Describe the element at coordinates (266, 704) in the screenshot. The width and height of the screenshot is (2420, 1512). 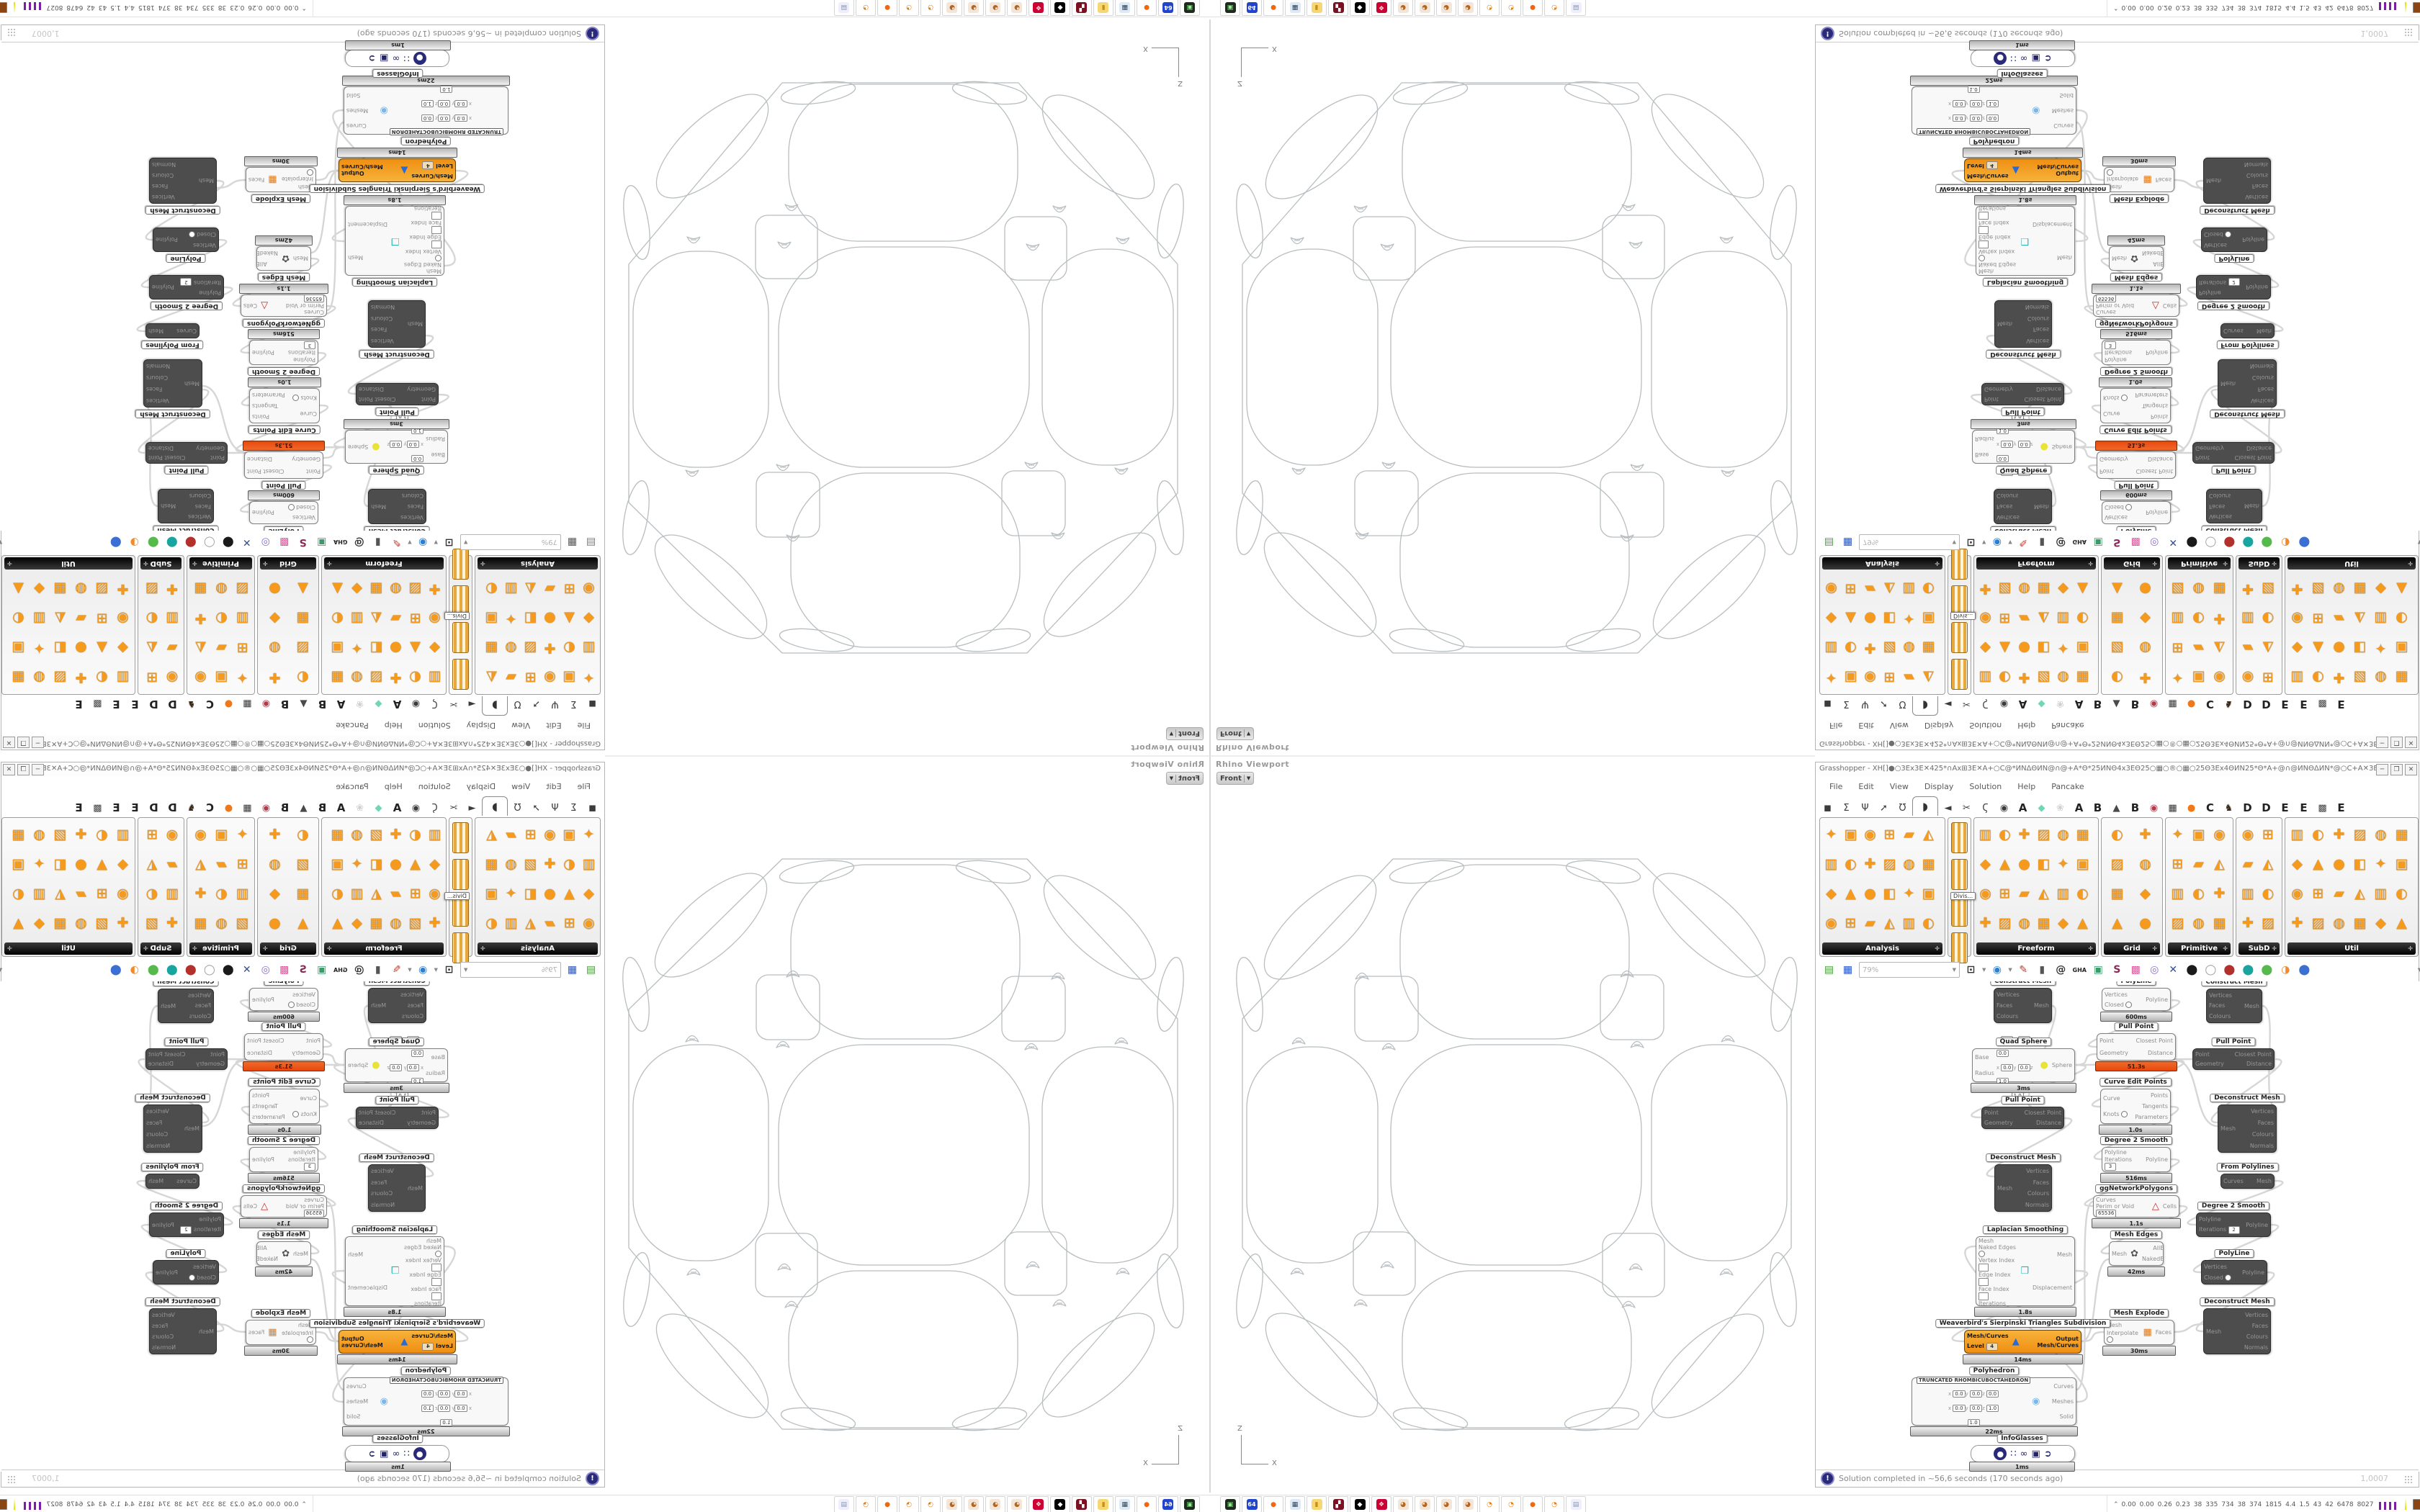
I see `ribbon-tab-◉: ◉` at that location.